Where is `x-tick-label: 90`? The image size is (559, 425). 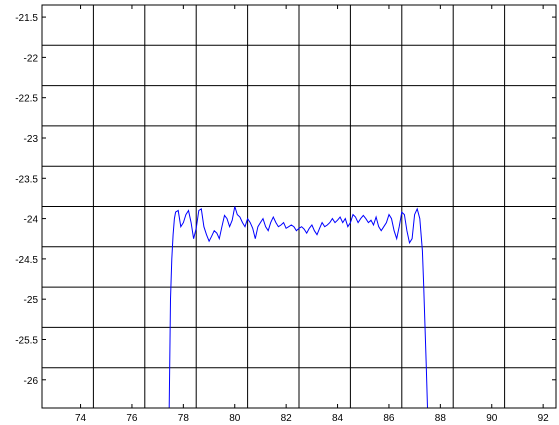 x-tick-label: 90 is located at coordinates (492, 418).